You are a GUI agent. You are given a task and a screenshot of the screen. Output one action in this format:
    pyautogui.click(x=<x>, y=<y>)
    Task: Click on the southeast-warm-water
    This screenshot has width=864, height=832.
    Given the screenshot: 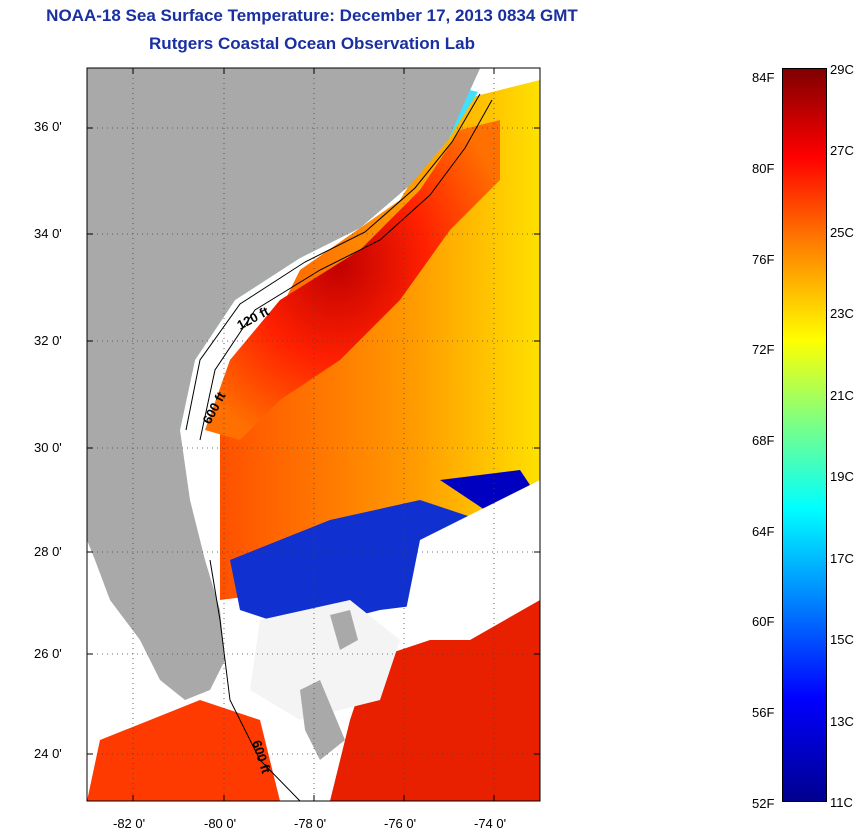 What is the action you would take?
    pyautogui.click(x=435, y=700)
    